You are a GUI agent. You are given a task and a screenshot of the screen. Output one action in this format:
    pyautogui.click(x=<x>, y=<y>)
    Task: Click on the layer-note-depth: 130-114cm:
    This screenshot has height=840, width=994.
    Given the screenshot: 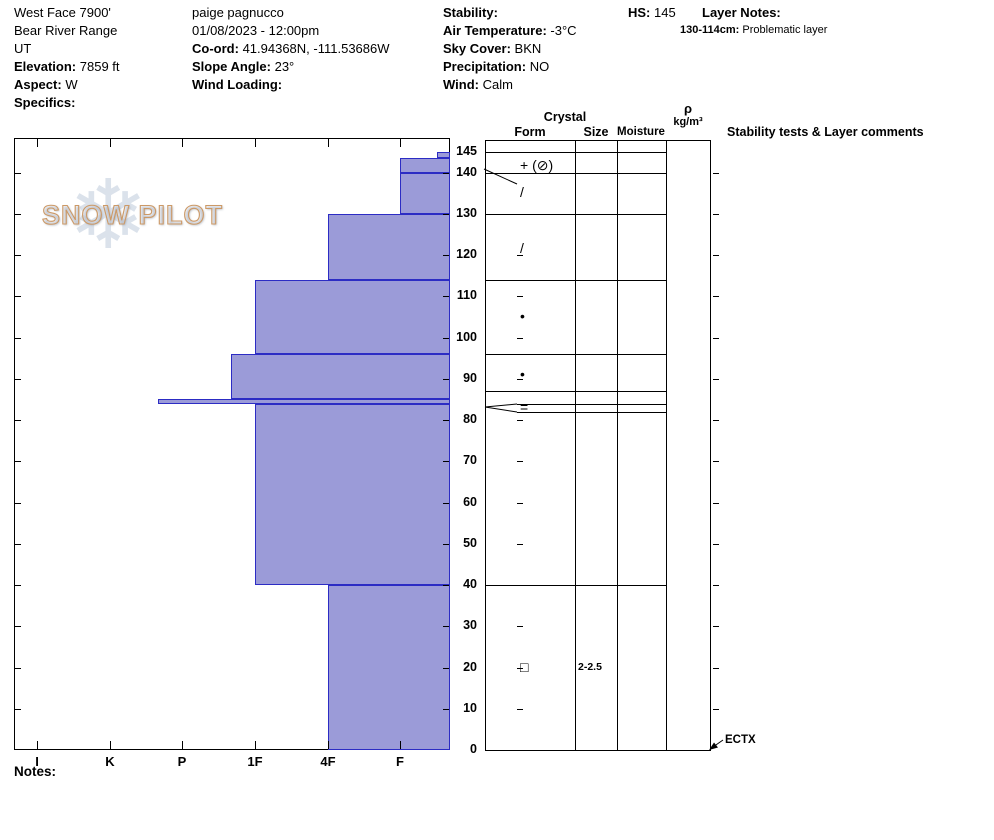 What is the action you would take?
    pyautogui.click(x=710, y=30)
    